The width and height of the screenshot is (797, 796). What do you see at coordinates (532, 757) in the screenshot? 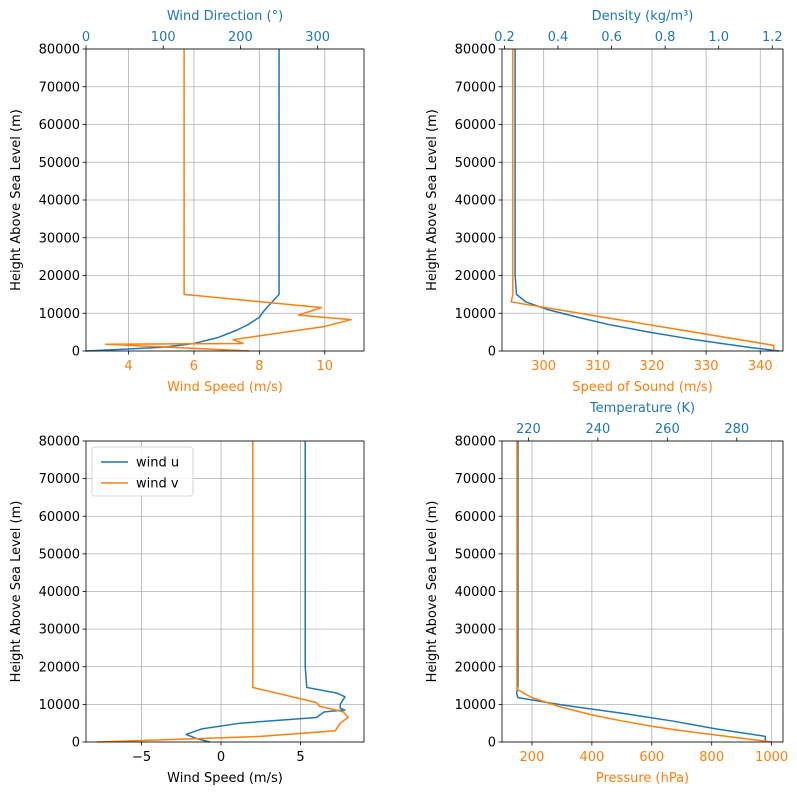
I see `x-tick-label: 200` at bounding box center [532, 757].